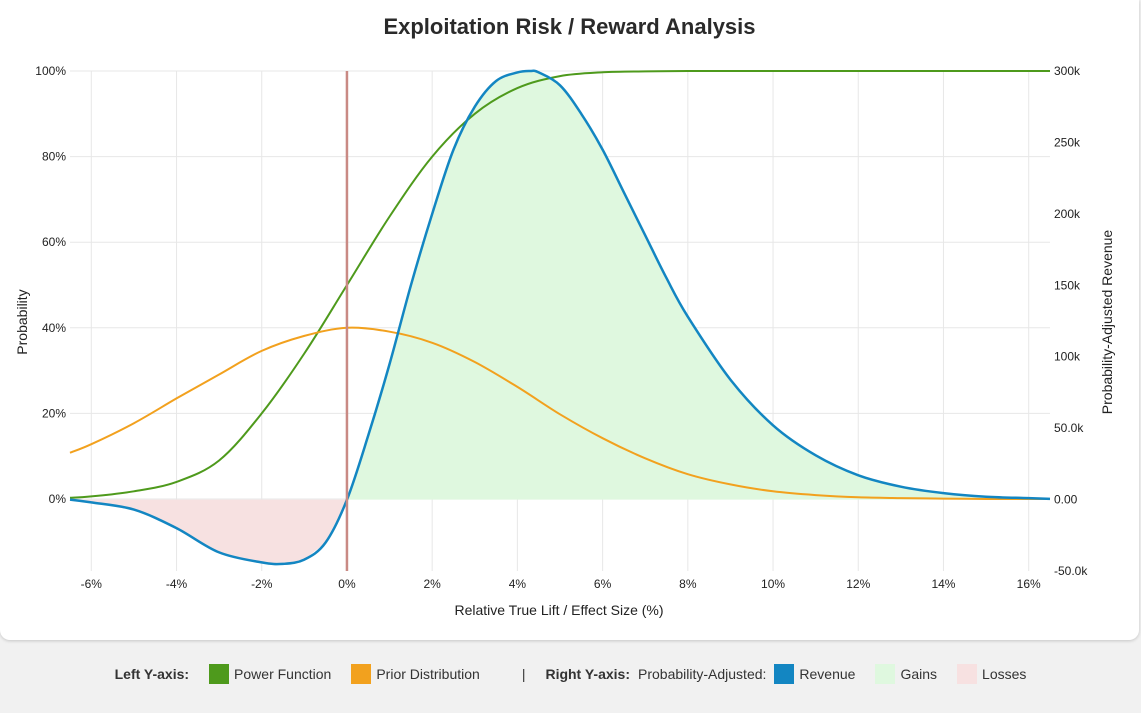 The image size is (1141, 713). What do you see at coordinates (569, 26) in the screenshot?
I see `chart-title: Exploitation Risk / Reward Analysis` at bounding box center [569, 26].